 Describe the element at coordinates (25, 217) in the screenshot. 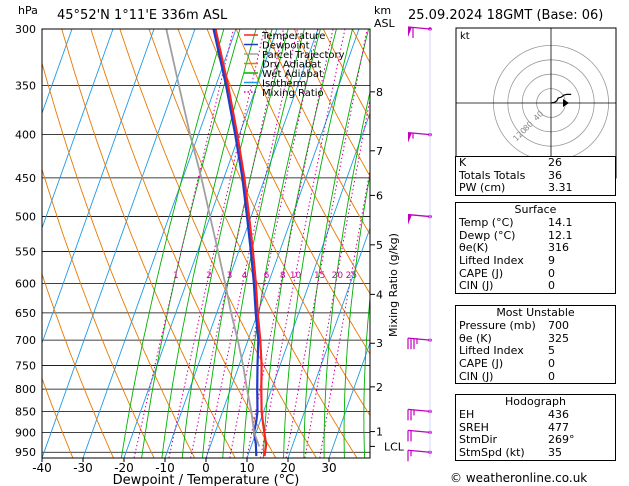

I see `pressure-tick-label: 500` at that location.